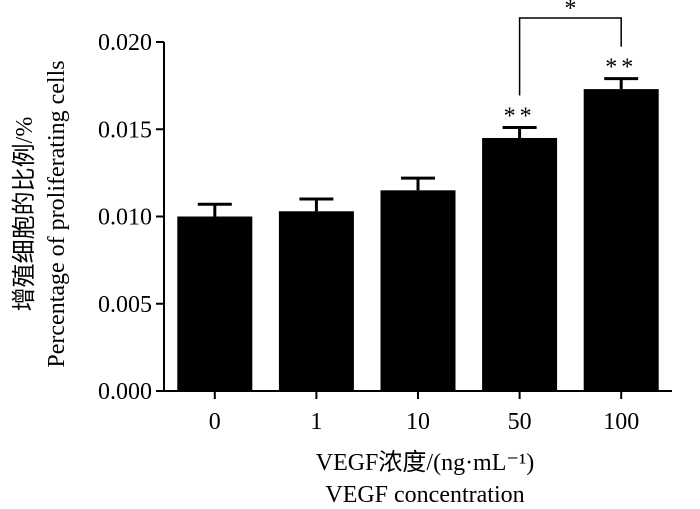  Describe the element at coordinates (621, 422) in the screenshot. I see `x-tick-label: 100` at that location.